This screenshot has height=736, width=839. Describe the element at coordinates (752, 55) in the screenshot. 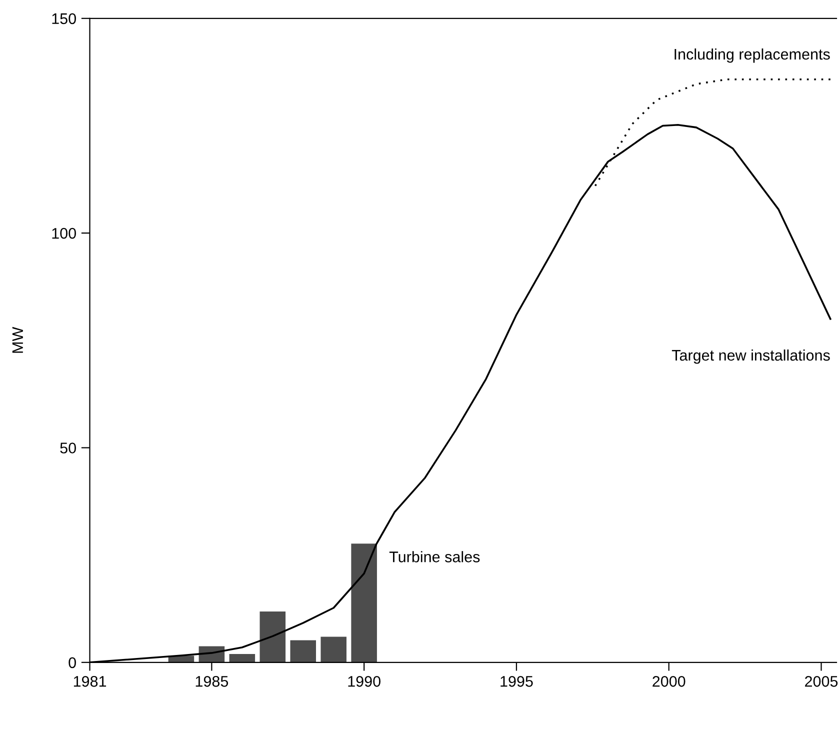

I see `series-label: Including replacements` at that location.